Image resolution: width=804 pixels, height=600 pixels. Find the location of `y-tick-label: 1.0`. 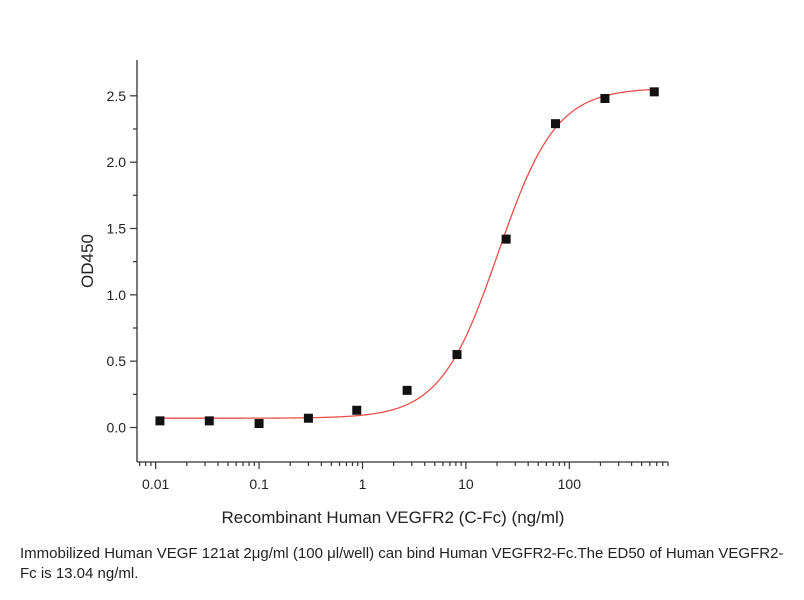

y-tick-label: 1.0 is located at coordinates (117, 295).